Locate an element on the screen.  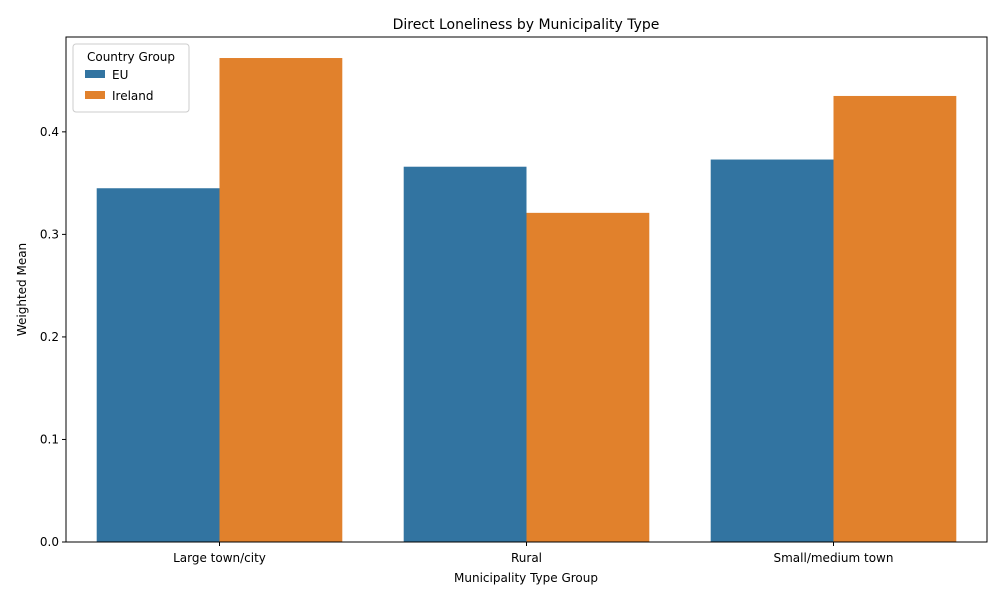
bar-eu-large-town-city is located at coordinates (158, 365).